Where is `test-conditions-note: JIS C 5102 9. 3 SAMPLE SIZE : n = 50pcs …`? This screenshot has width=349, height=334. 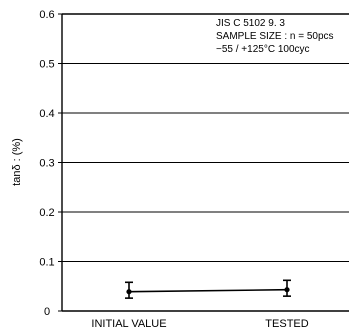 test-conditions-note: JIS C 5102 9. 3 SAMPLE SIZE : n = 50pcs … is located at coordinates (275, 36).